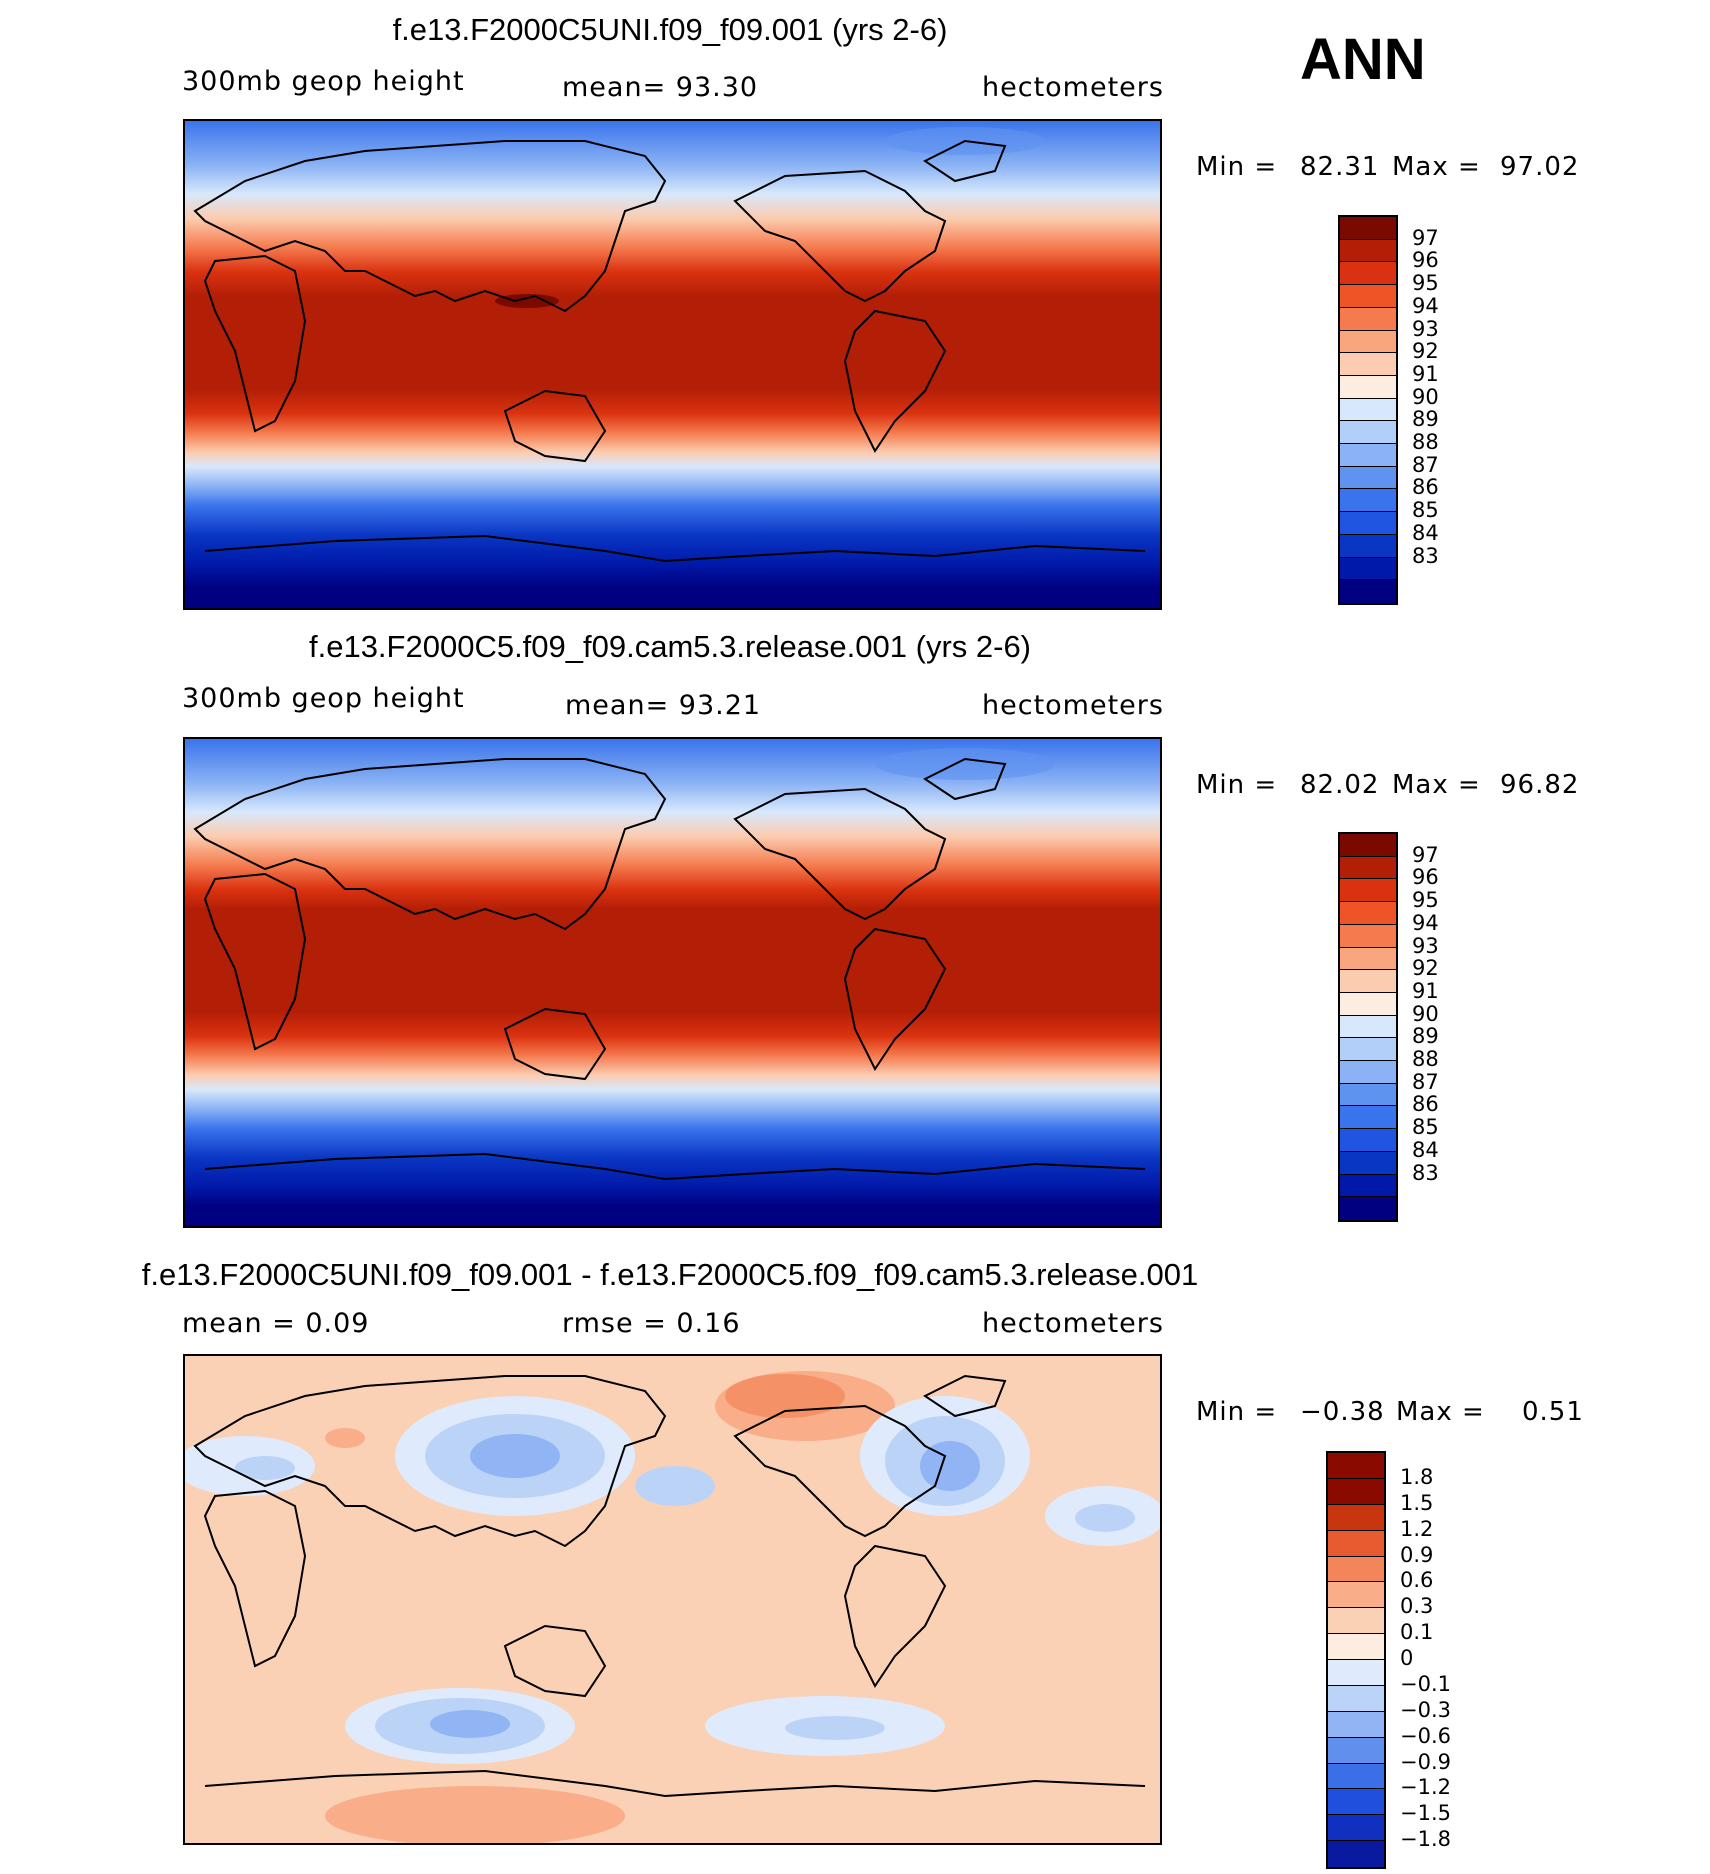 This screenshot has height=1874, width=1710. I want to click on panel-3-max-value: 0.51, so click(1553, 1412).